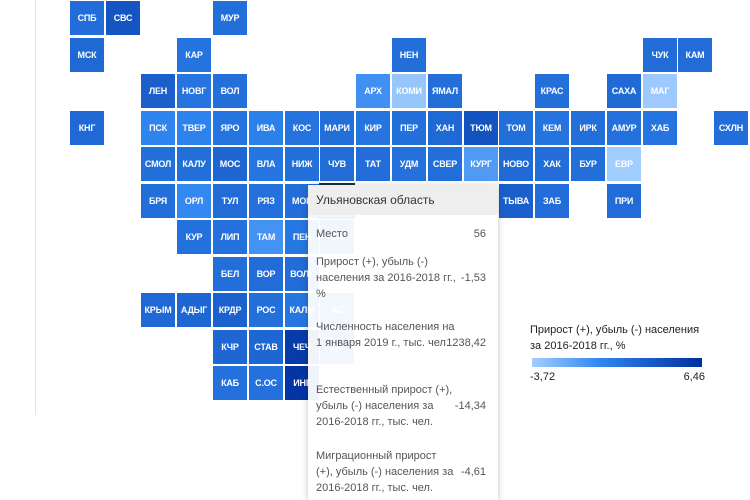 The width and height of the screenshot is (750, 500). Describe the element at coordinates (87, 128) in the screenshot. I see `region-tile-17: КНГ` at that location.